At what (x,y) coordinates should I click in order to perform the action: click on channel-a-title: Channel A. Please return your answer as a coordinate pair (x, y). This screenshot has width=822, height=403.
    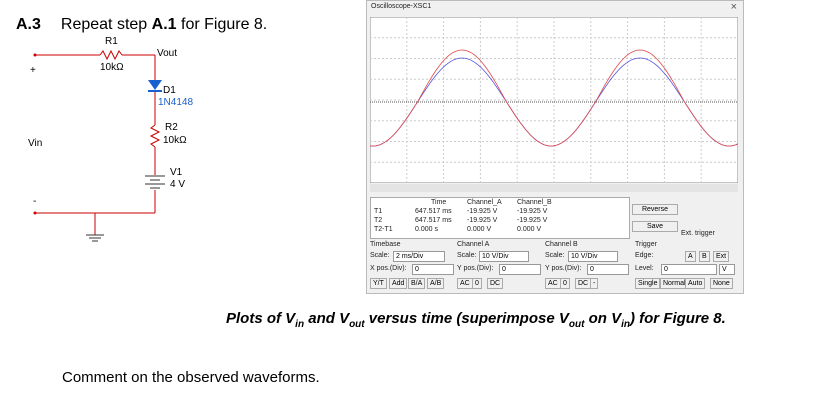
    Looking at the image, I should click on (473, 244).